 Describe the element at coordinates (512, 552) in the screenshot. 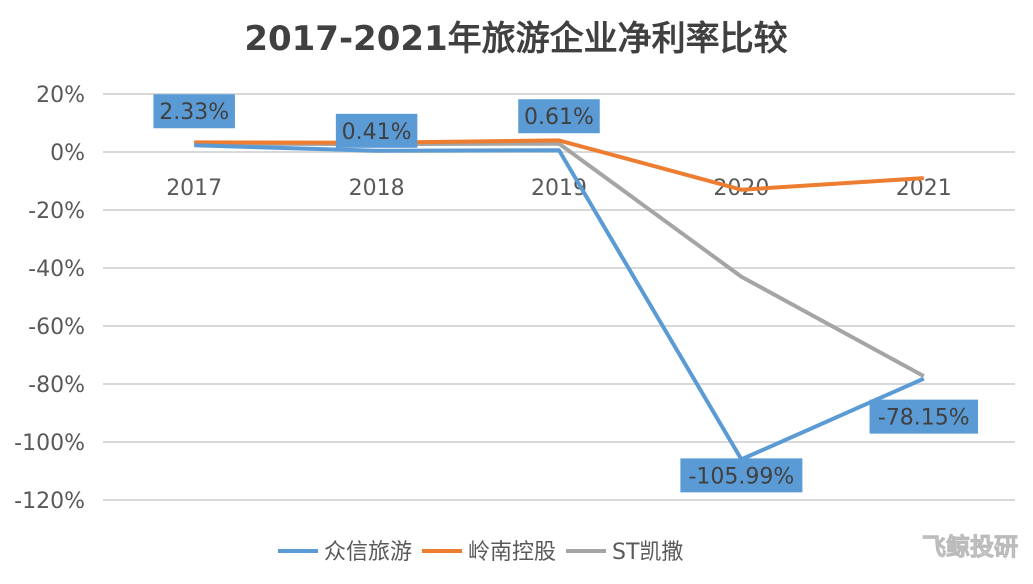

I see `legend-label: 岭南控股` at that location.